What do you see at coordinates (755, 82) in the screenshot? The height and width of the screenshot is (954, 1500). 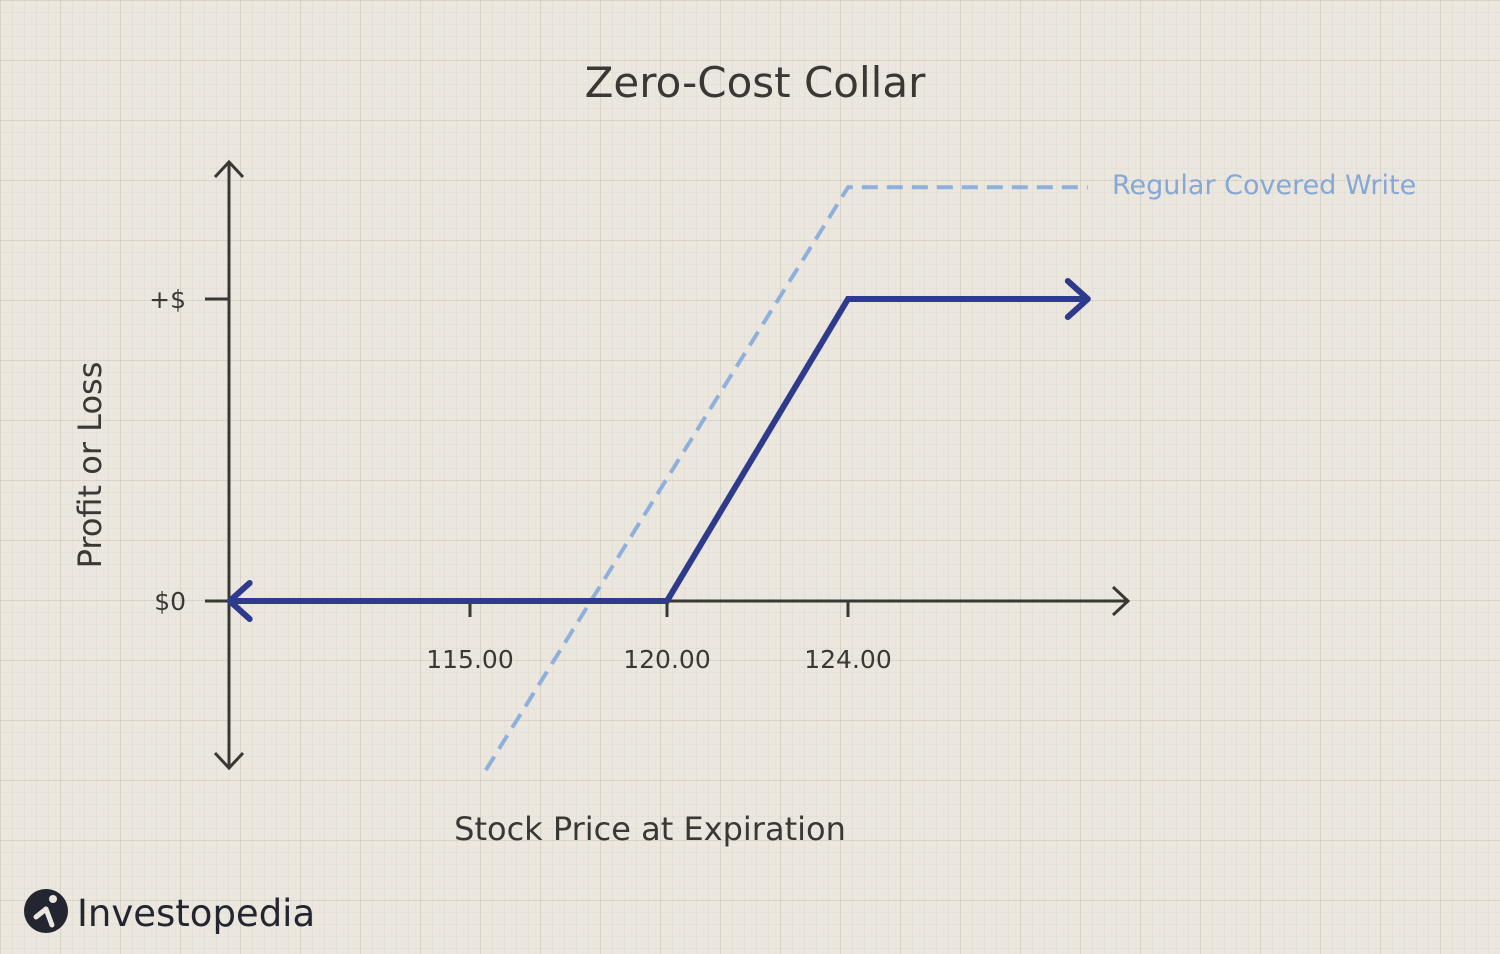 I see `chart-title: Zero-Cost Collar` at bounding box center [755, 82].